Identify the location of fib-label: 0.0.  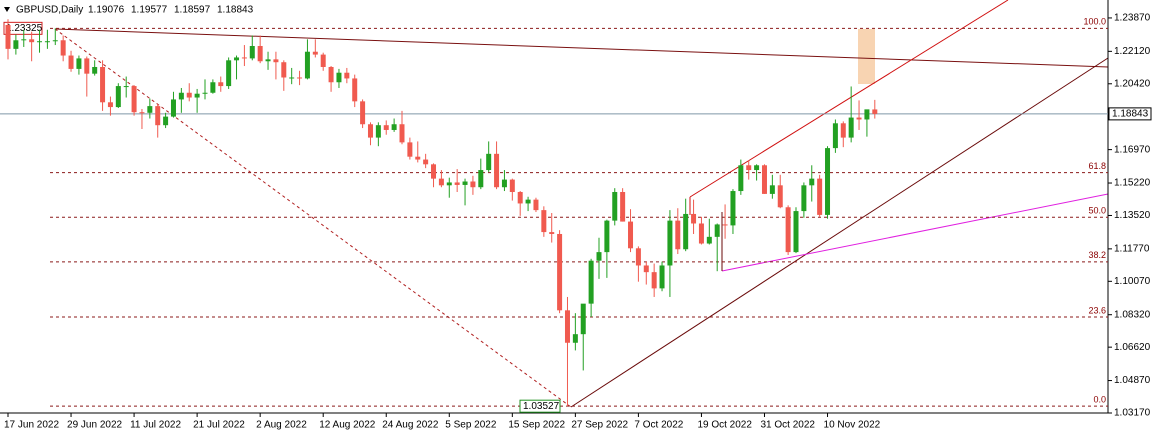
(1099, 400).